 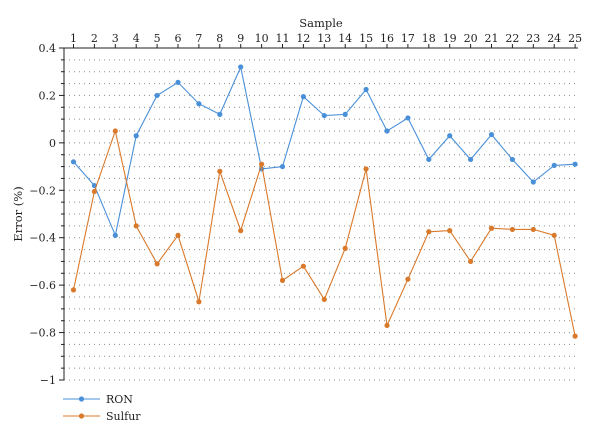 I want to click on y-tick-label: 0, so click(x=52, y=143).